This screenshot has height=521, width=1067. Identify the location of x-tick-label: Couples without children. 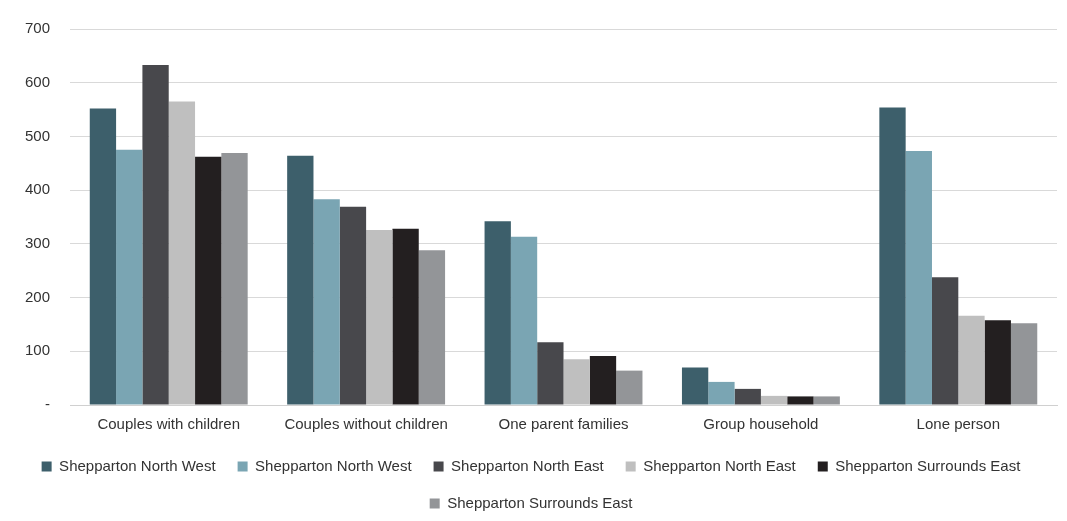
(366, 424).